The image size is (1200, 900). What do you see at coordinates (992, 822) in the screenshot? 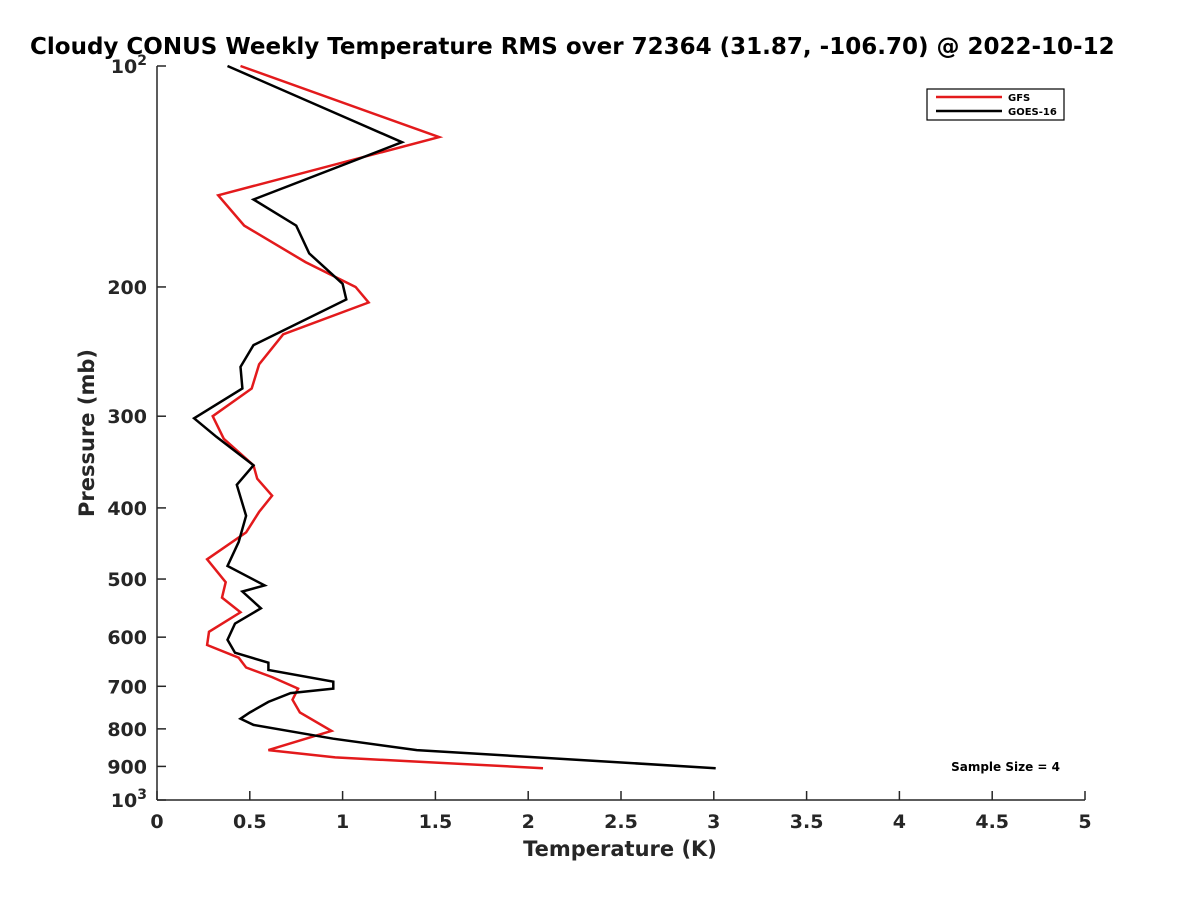
I see `x-tick-label: 4.5` at bounding box center [992, 822].